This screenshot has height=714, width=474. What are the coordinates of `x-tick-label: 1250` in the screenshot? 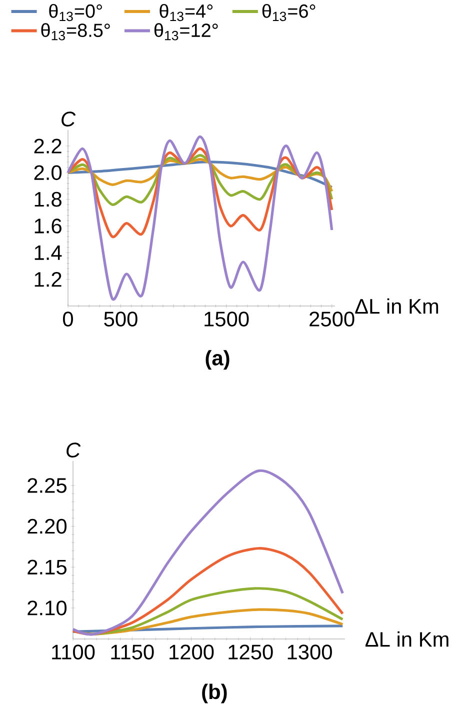 It's located at (250, 652).